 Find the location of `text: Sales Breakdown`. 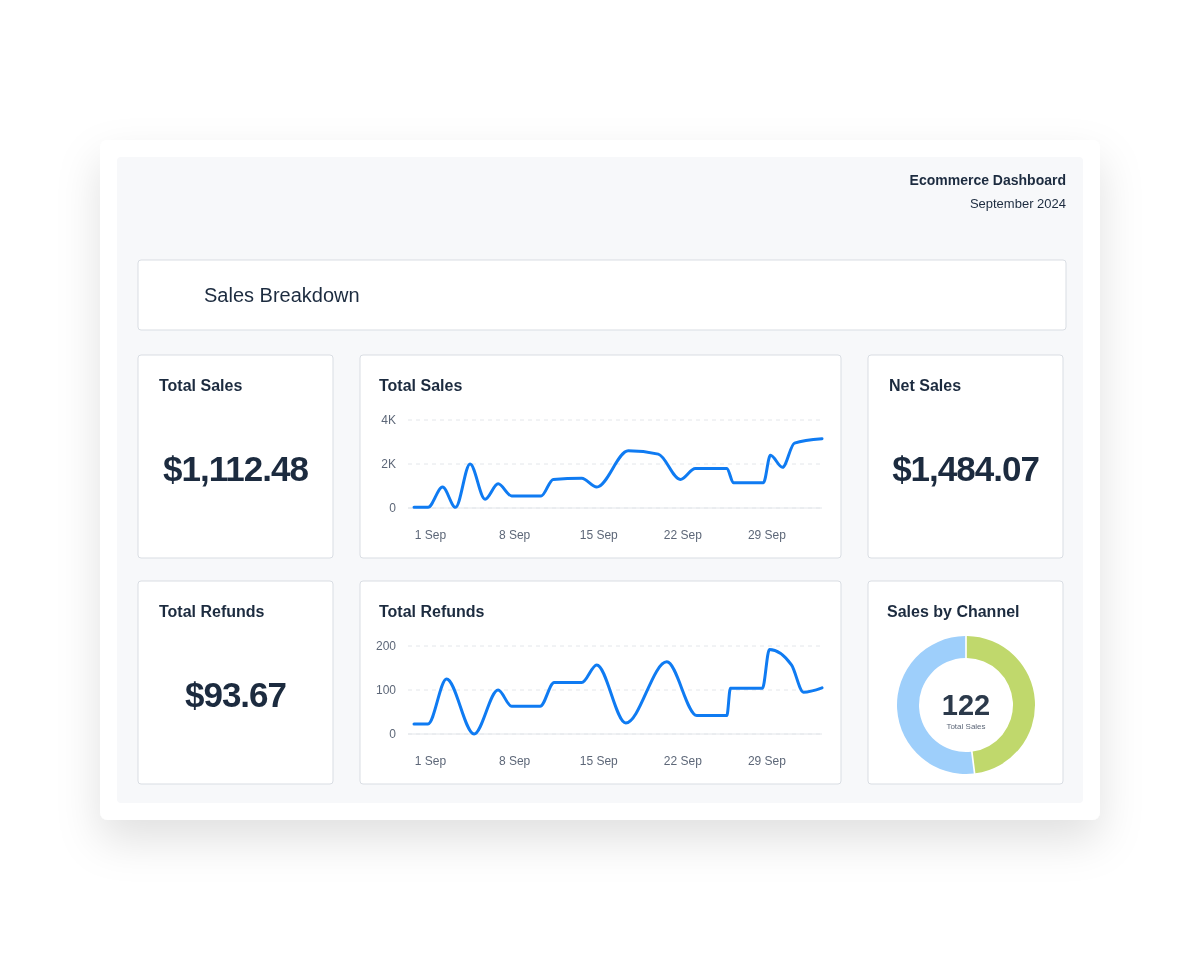

text: Sales Breakdown is located at coordinates (282, 295).